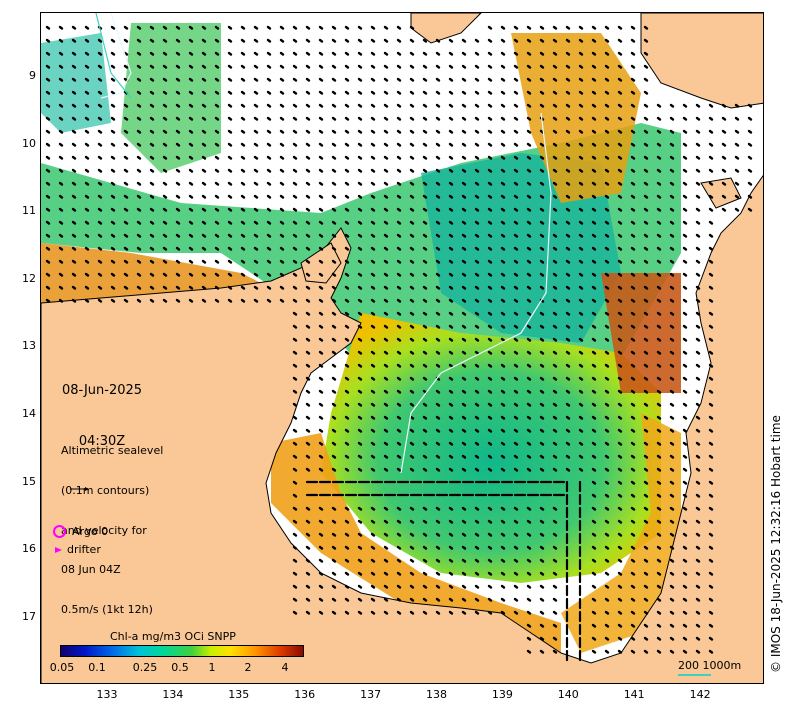 The width and height of the screenshot is (792, 716). What do you see at coordinates (97, 667) in the screenshot?
I see `colorbar-tick: 0.1` at bounding box center [97, 667].